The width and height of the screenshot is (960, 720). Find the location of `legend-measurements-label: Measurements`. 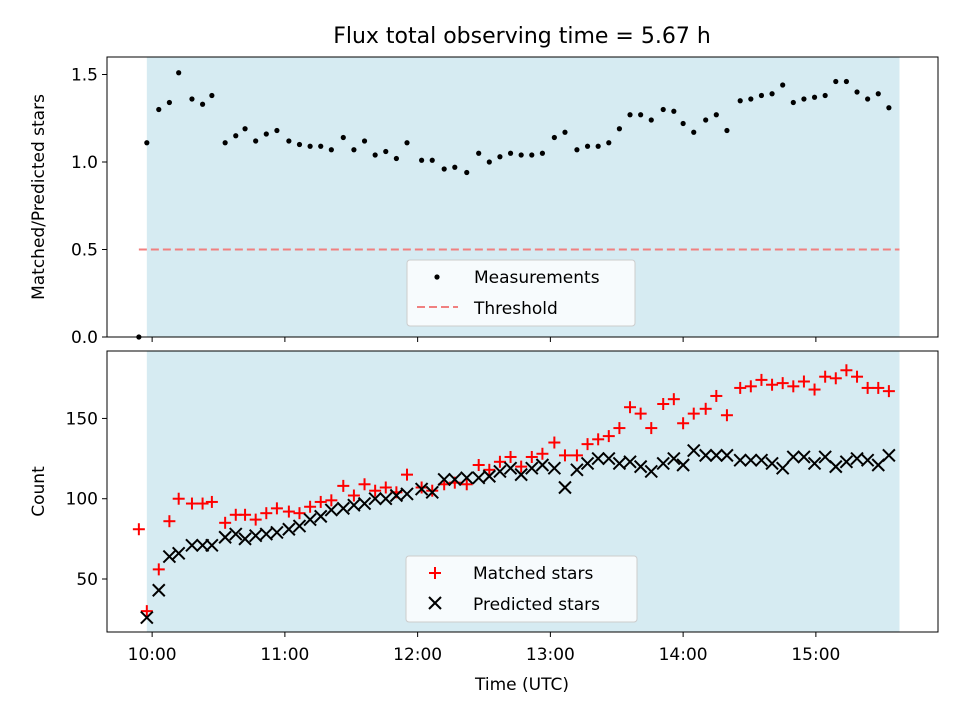

legend-measurements-label: Measurements is located at coordinates (537, 278).